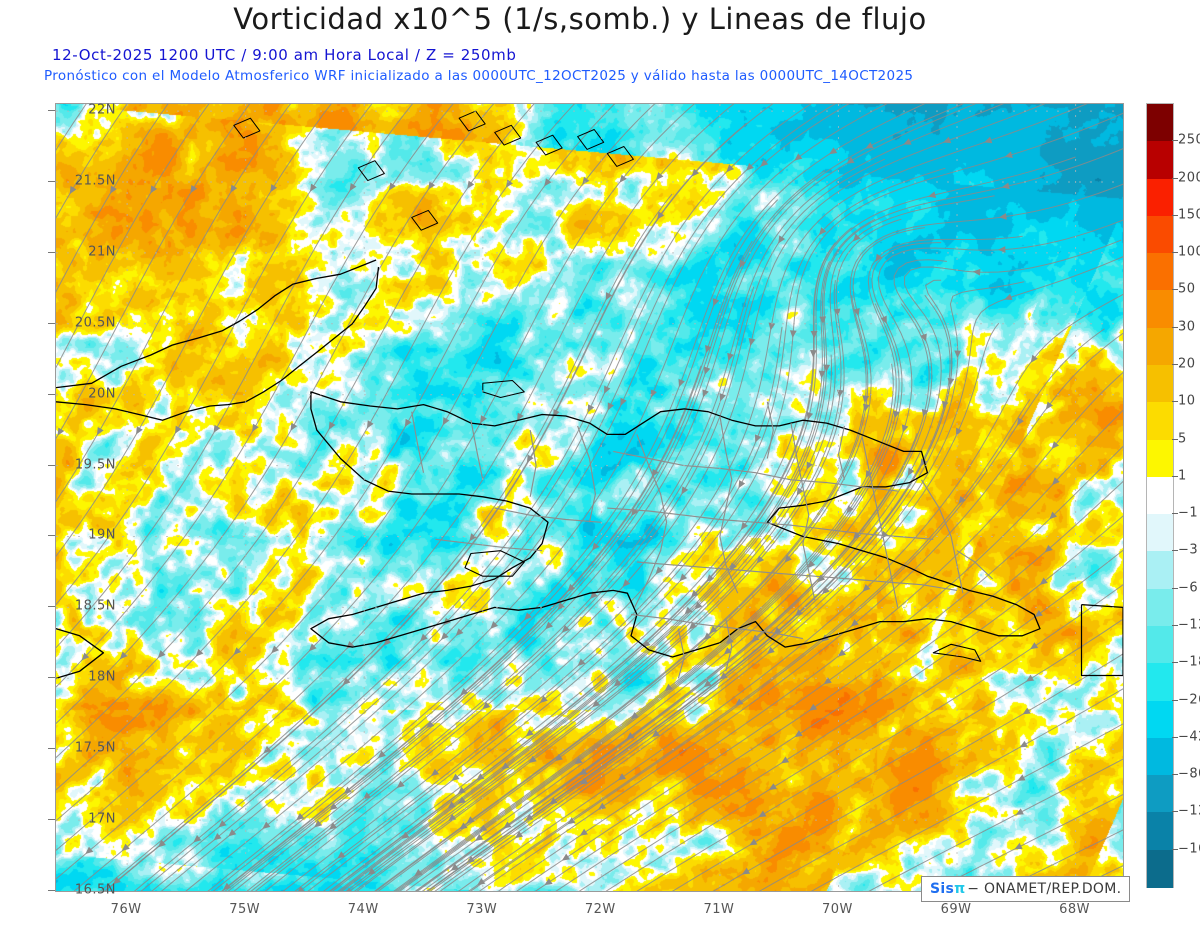  I want to click on colorbar-tick-label: 30, so click(1187, 327).